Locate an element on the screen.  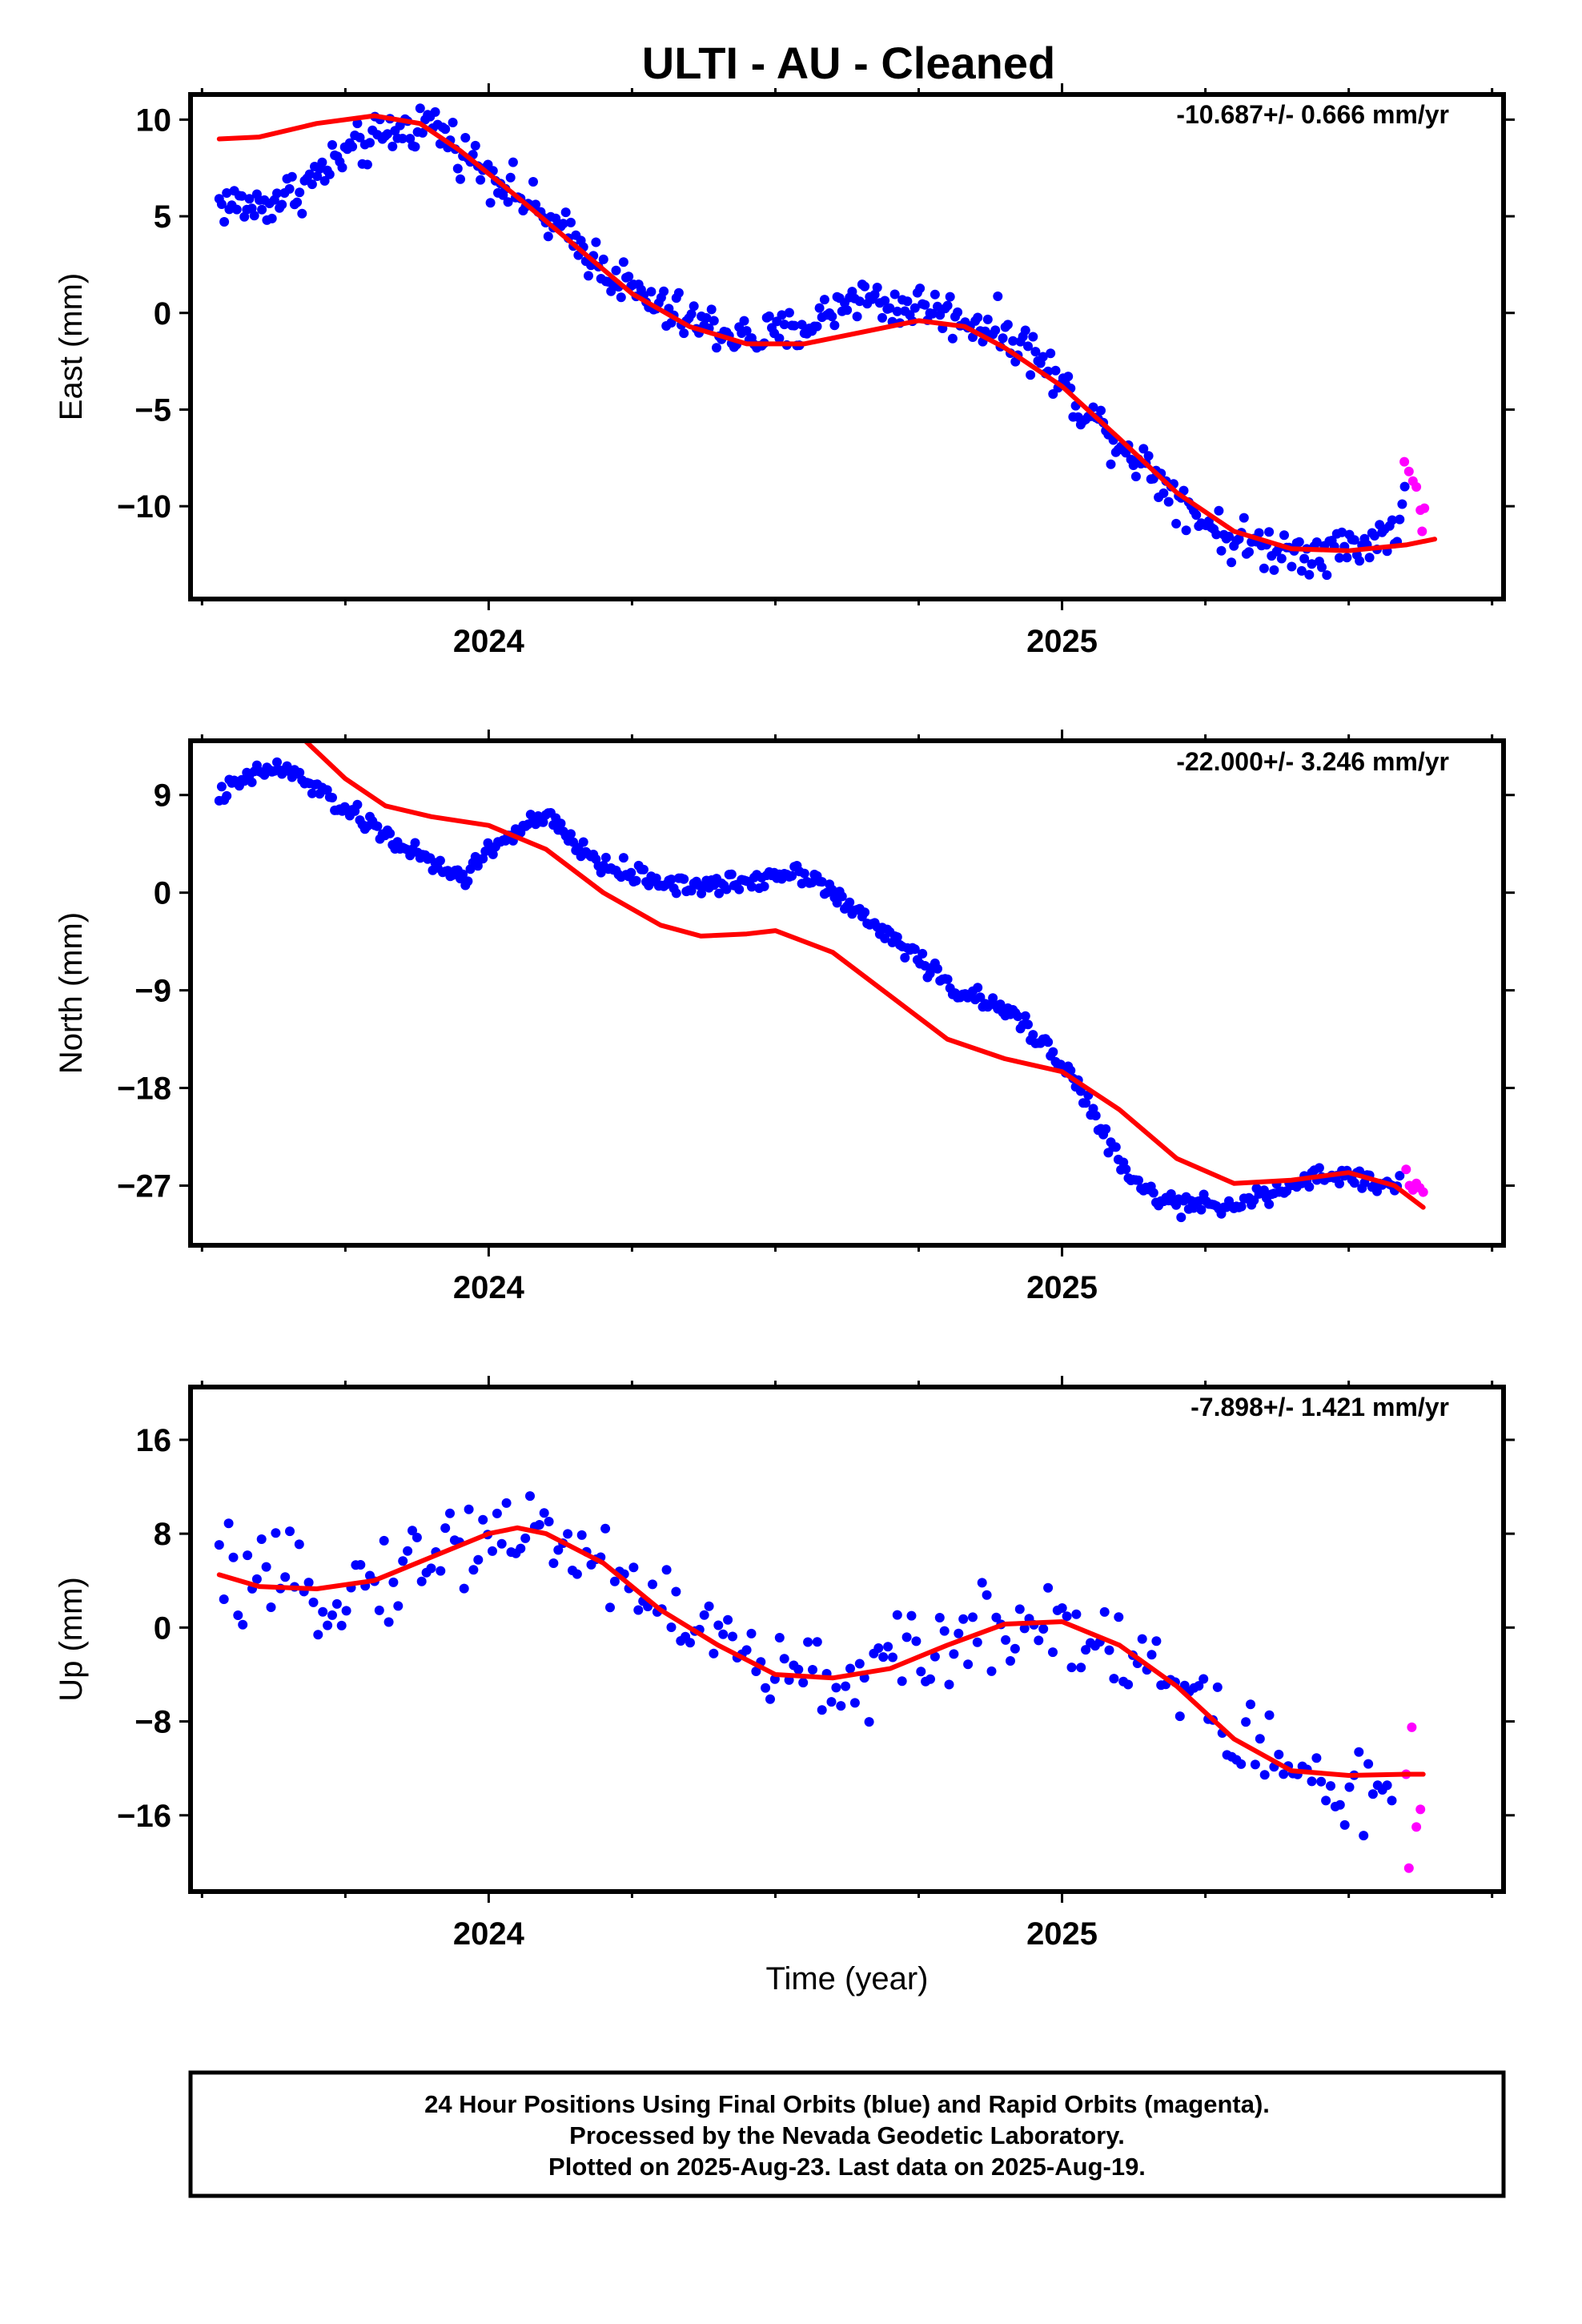
east-x-tick-label: 2024 is located at coordinates (489, 641).